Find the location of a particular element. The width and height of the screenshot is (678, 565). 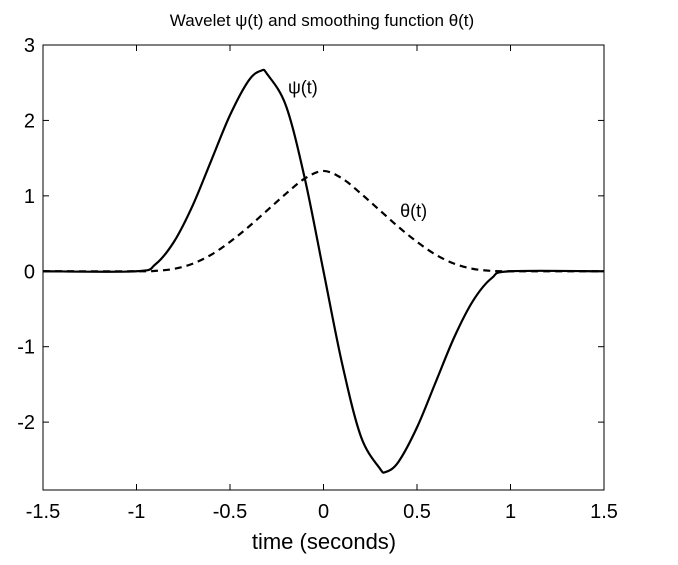

x-tick-label: 0.5 is located at coordinates (417, 512).